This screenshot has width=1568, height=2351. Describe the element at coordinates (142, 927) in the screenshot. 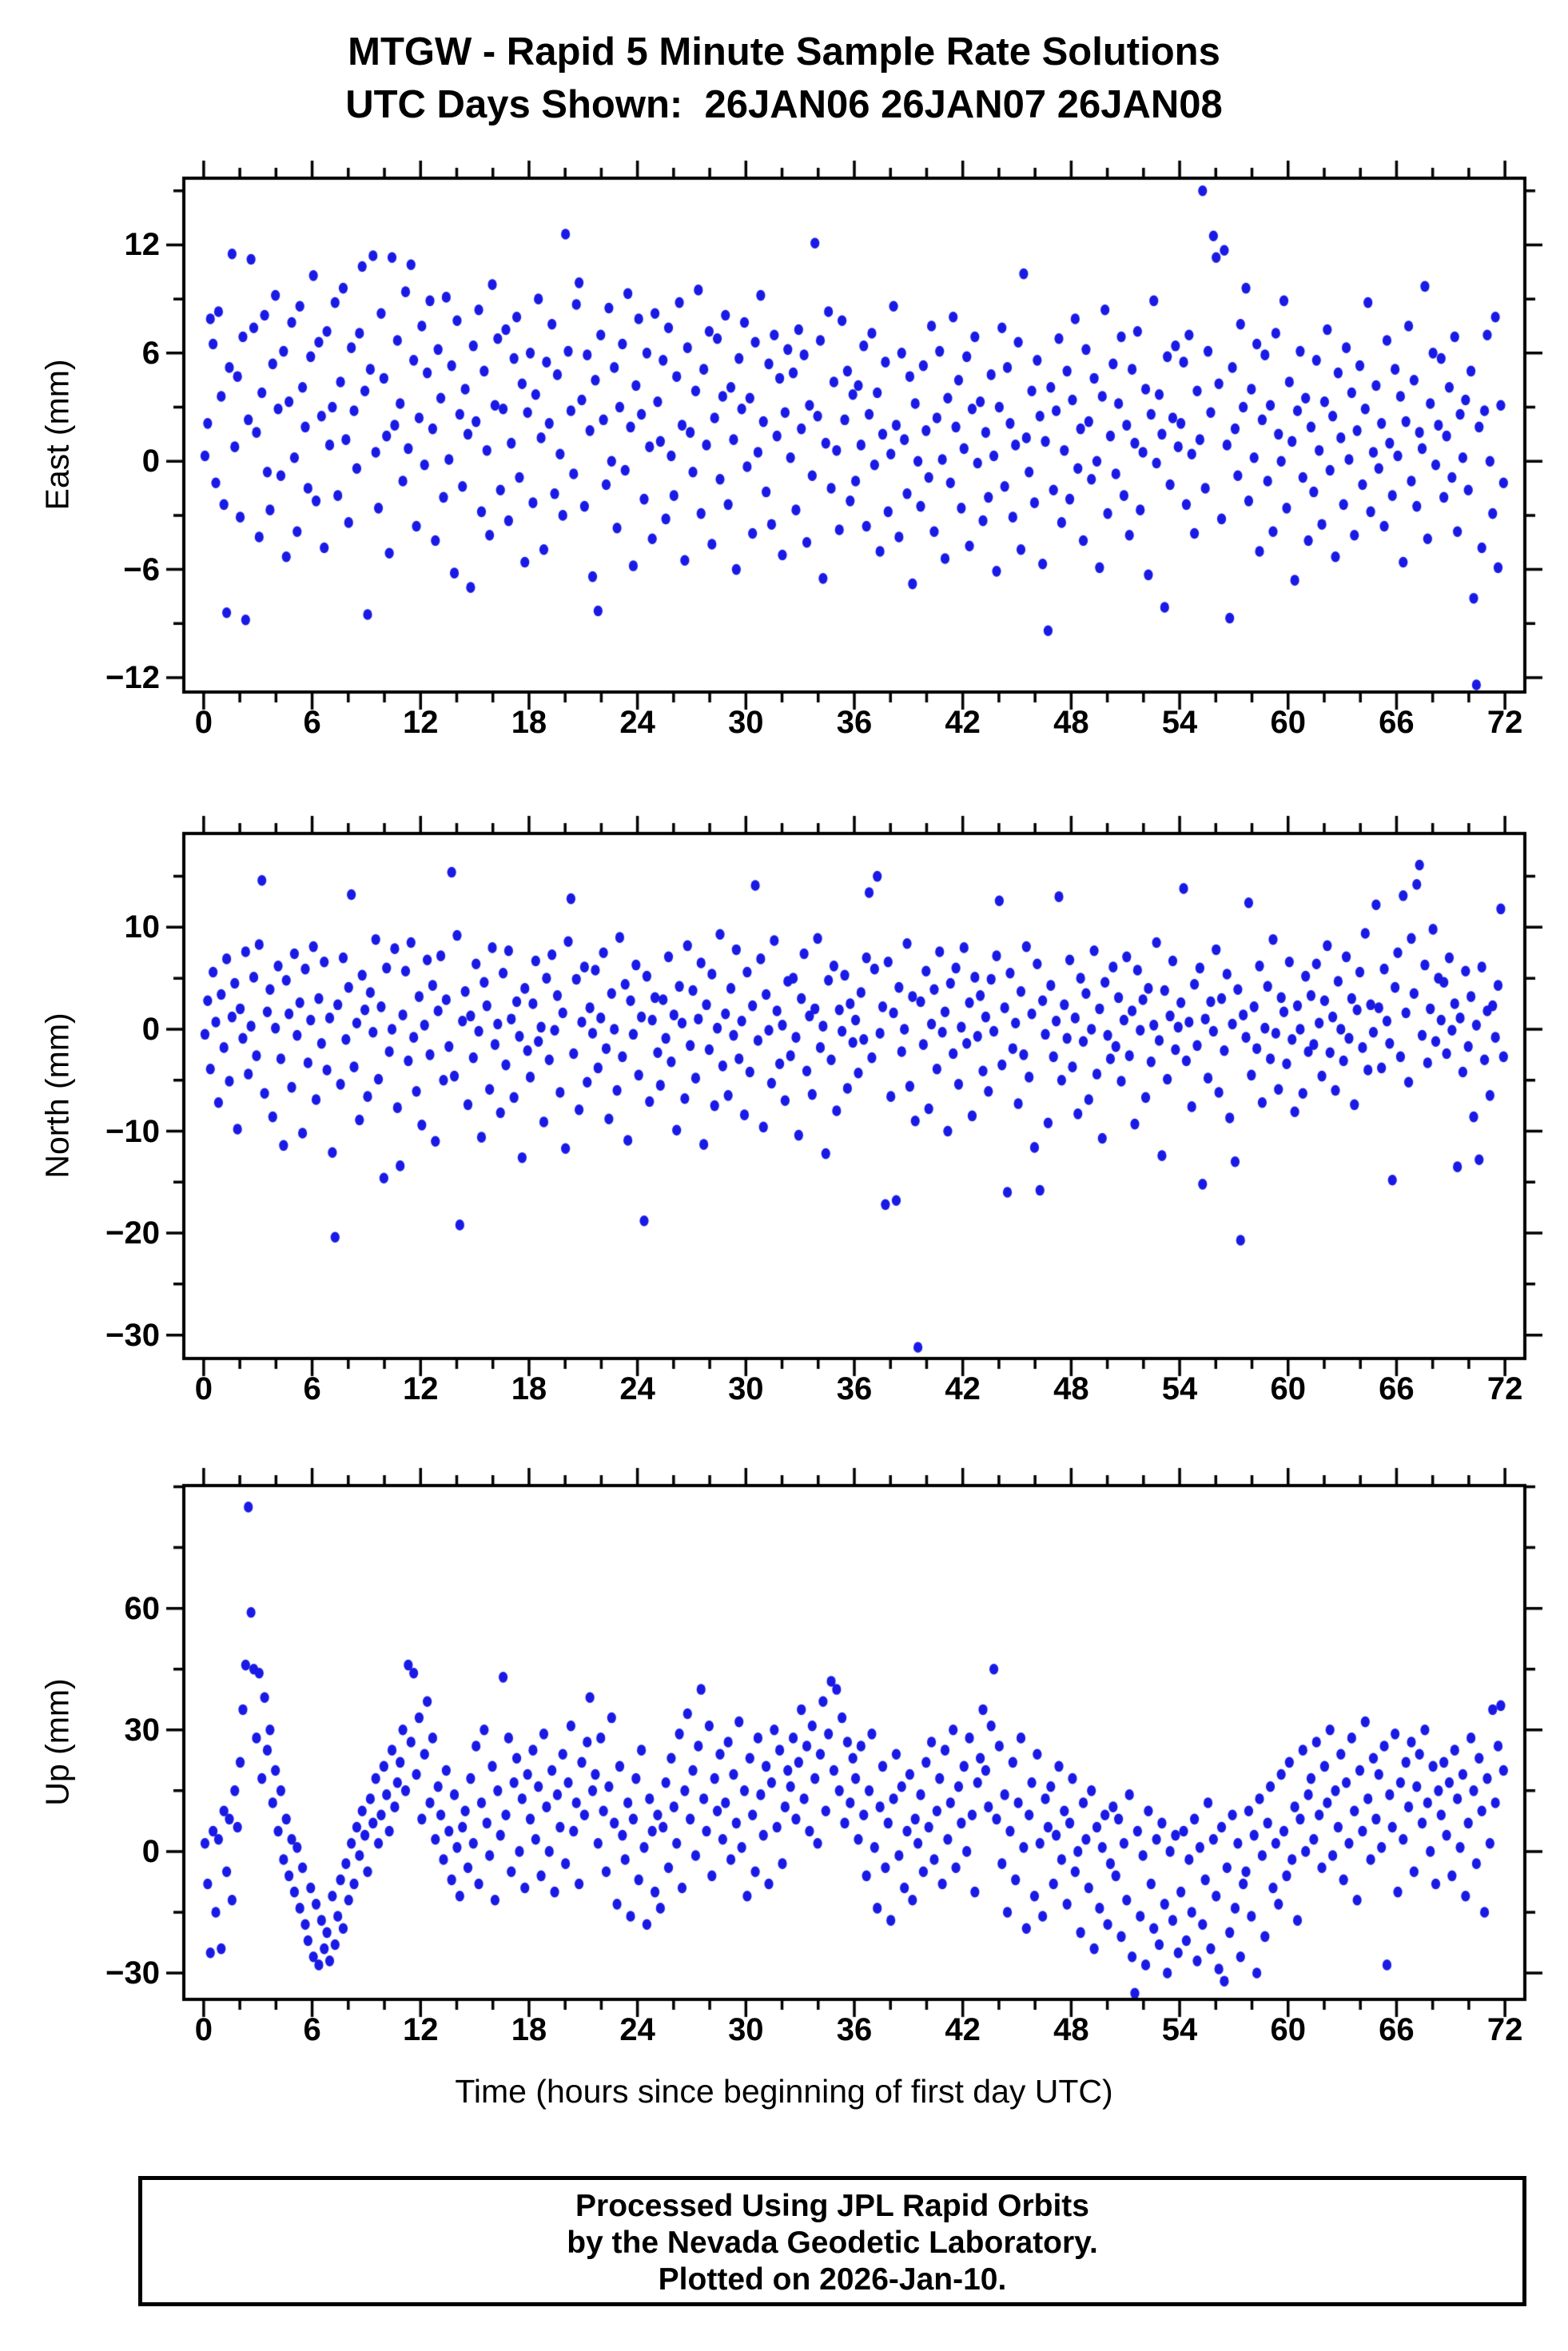

I see `y-tick-label: 10` at that location.